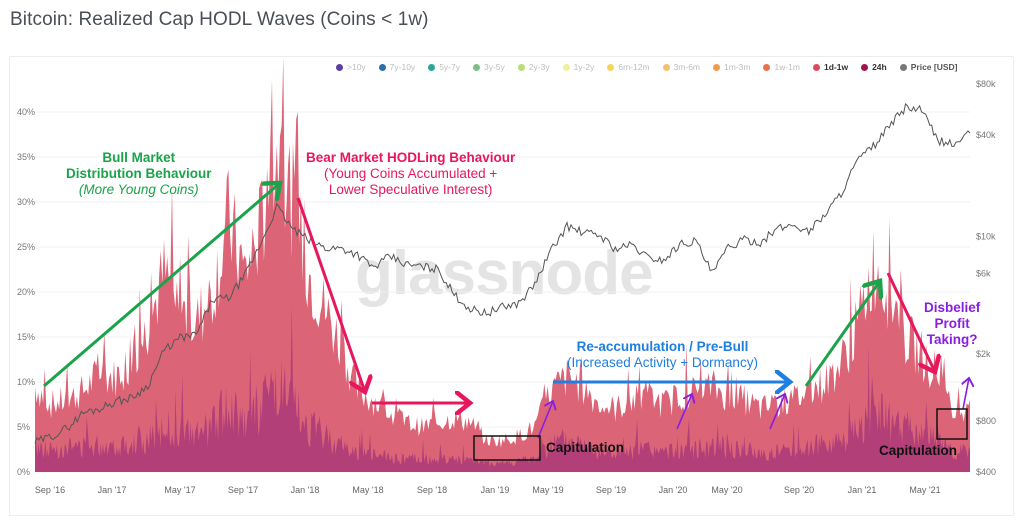 This screenshot has width=1024, height=523. I want to click on watermark-logo: glassnode, so click(504, 273).